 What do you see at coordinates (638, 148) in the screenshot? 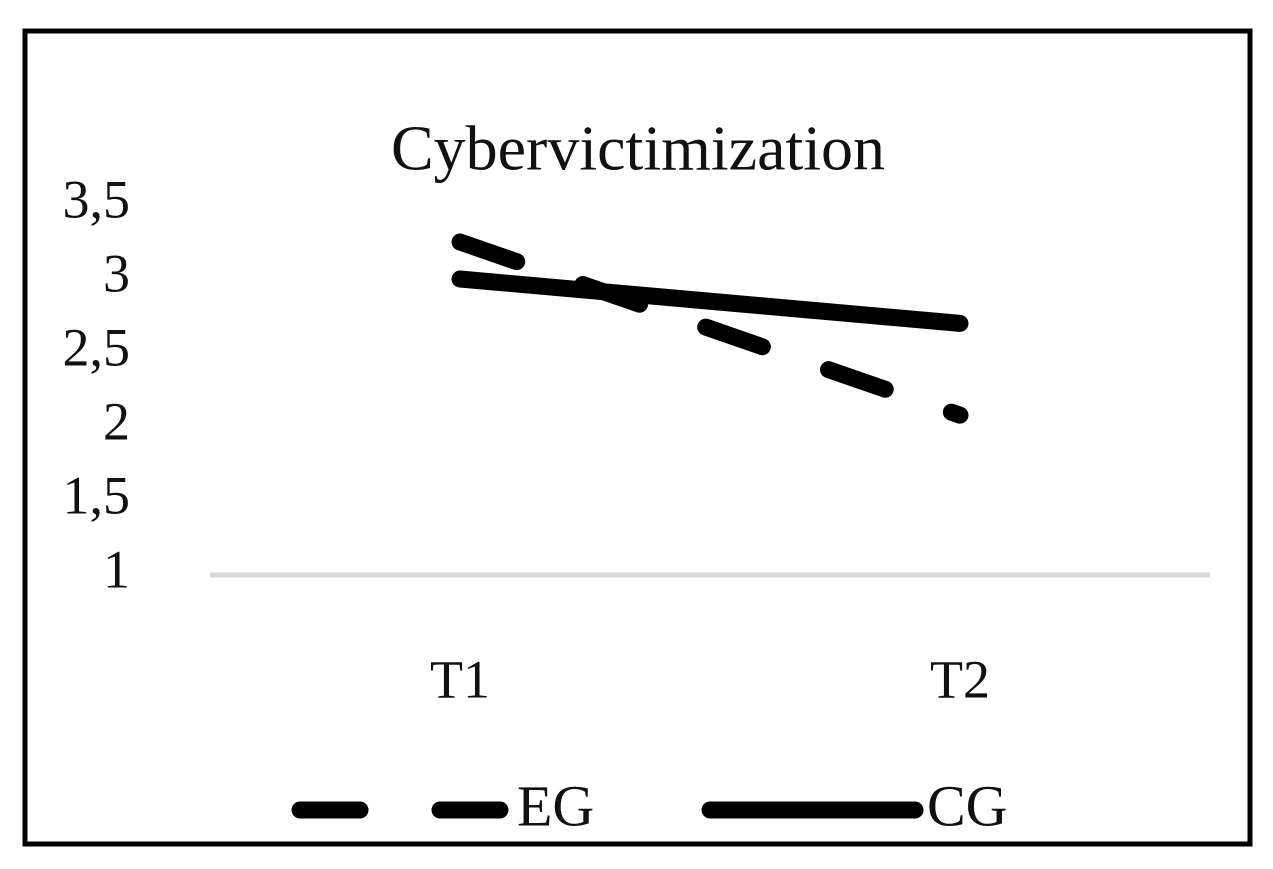
I see `chart-title: Cybervictimization` at bounding box center [638, 148].